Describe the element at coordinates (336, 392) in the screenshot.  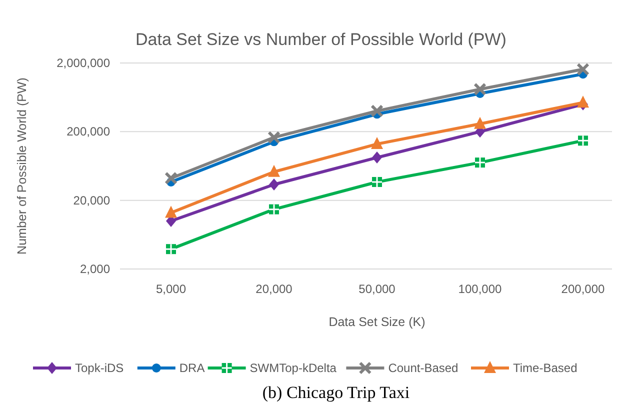
I see `text: (b) Chicago Trip Taxi` at that location.